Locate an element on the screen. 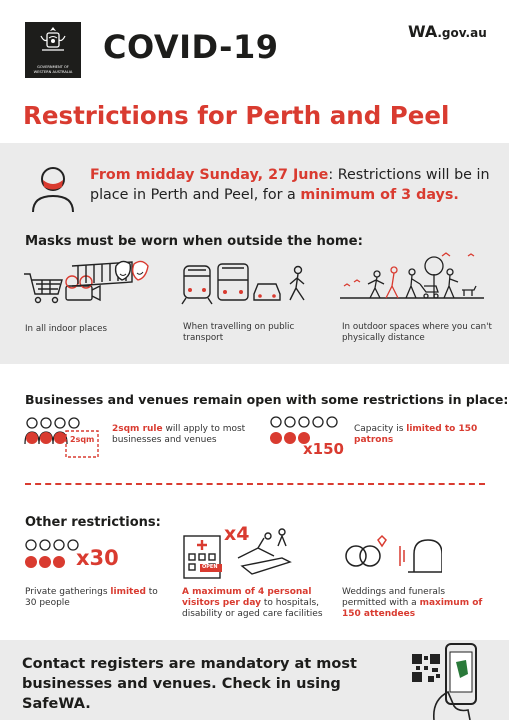  shopping-cart-theatre-icon is located at coordinates (86, 282).